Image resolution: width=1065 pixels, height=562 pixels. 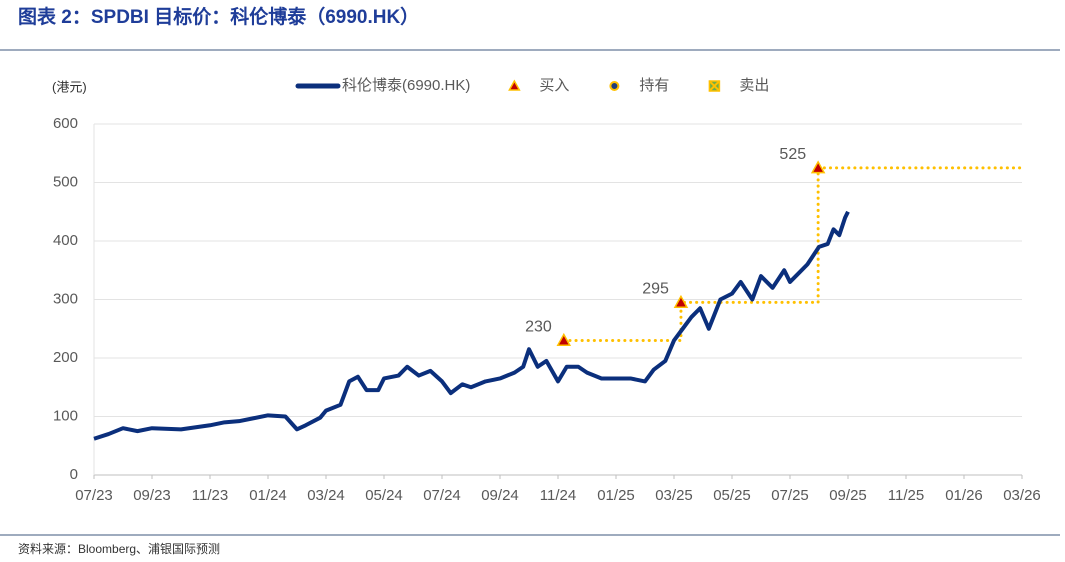 What do you see at coordinates (614, 86) in the screenshot?
I see `marker-circle` at bounding box center [614, 86].